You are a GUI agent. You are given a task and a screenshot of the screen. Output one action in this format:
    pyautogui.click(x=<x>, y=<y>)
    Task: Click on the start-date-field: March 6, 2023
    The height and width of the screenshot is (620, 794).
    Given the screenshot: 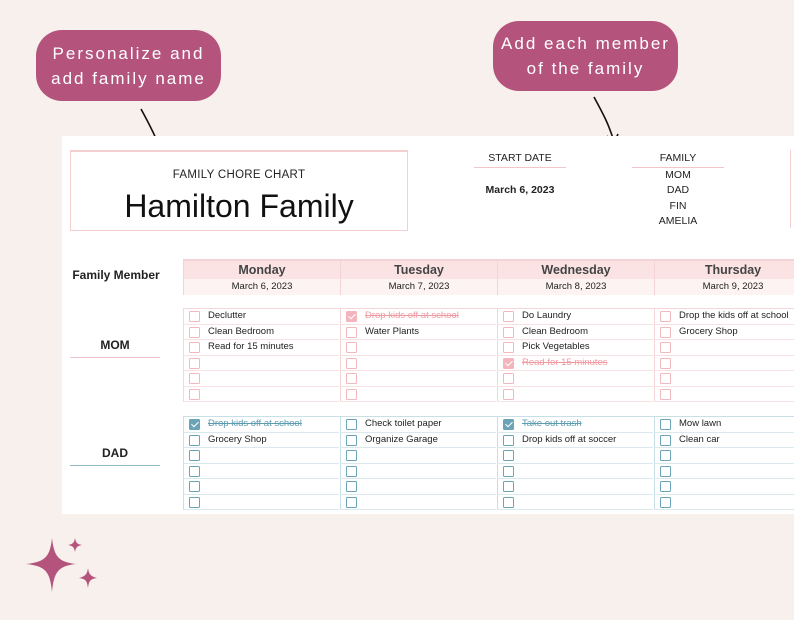 What is the action you would take?
    pyautogui.click(x=520, y=190)
    